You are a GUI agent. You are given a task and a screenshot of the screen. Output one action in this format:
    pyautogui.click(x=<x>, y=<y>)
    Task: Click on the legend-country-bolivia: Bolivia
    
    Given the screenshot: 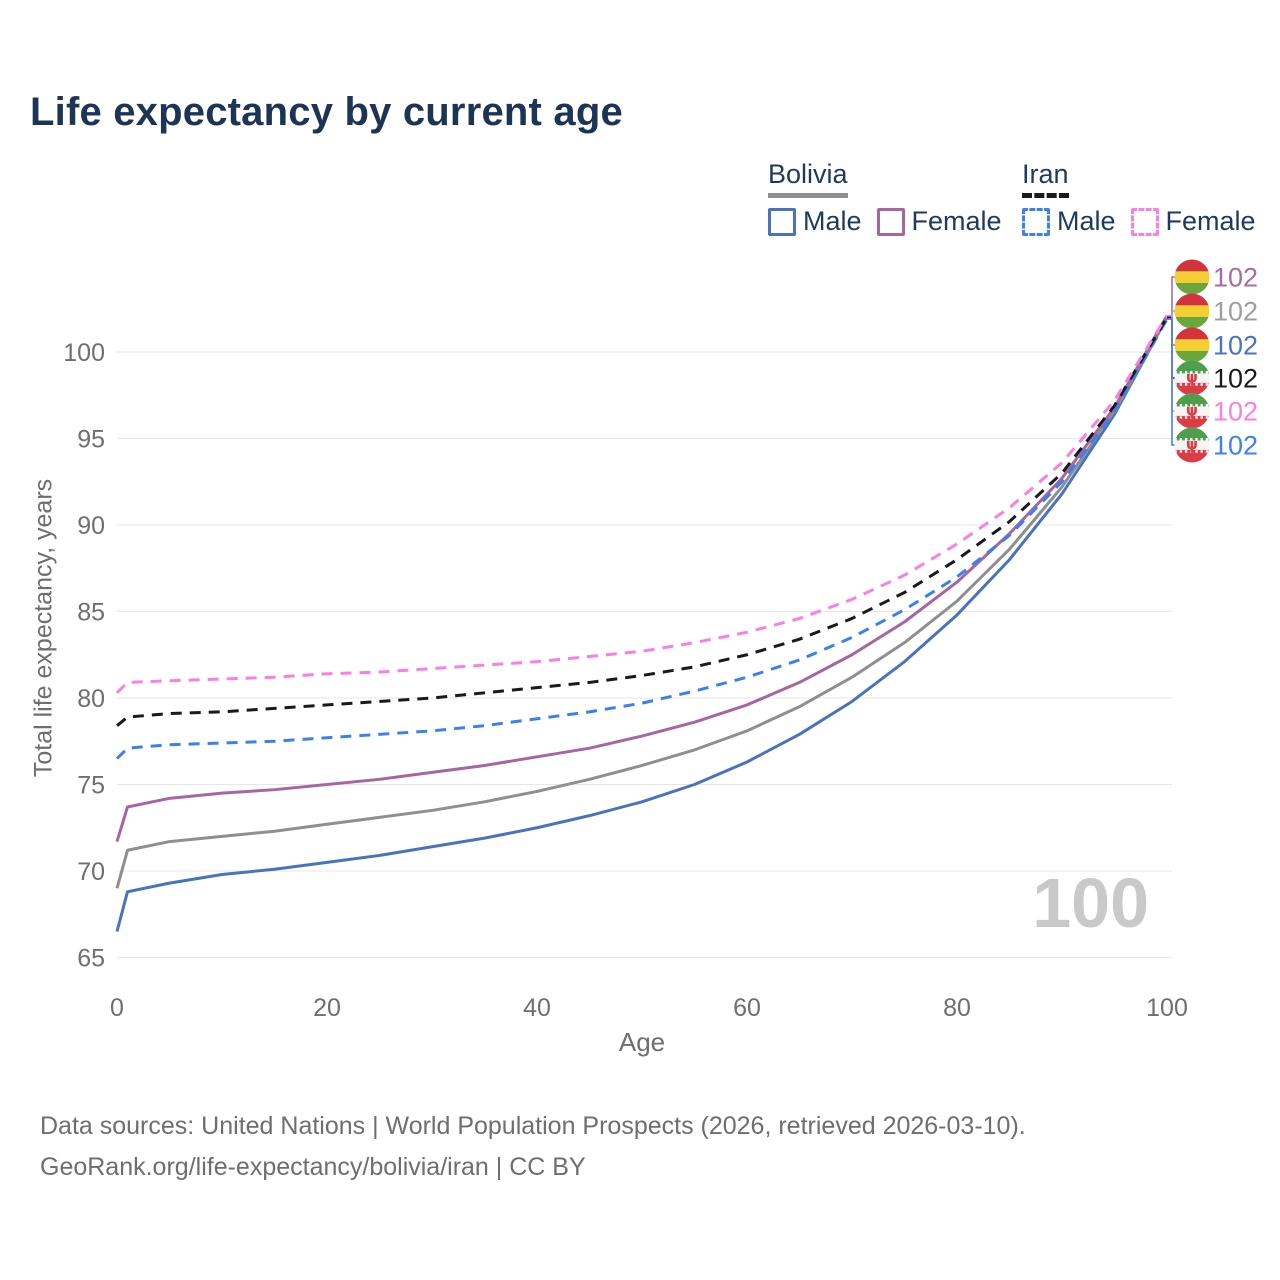 What is the action you would take?
    pyautogui.click(x=808, y=178)
    